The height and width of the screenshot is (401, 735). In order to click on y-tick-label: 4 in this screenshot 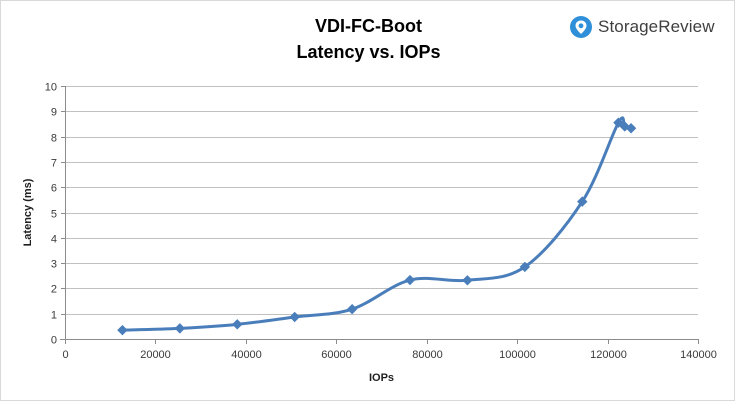, I will do `click(54, 240)`.